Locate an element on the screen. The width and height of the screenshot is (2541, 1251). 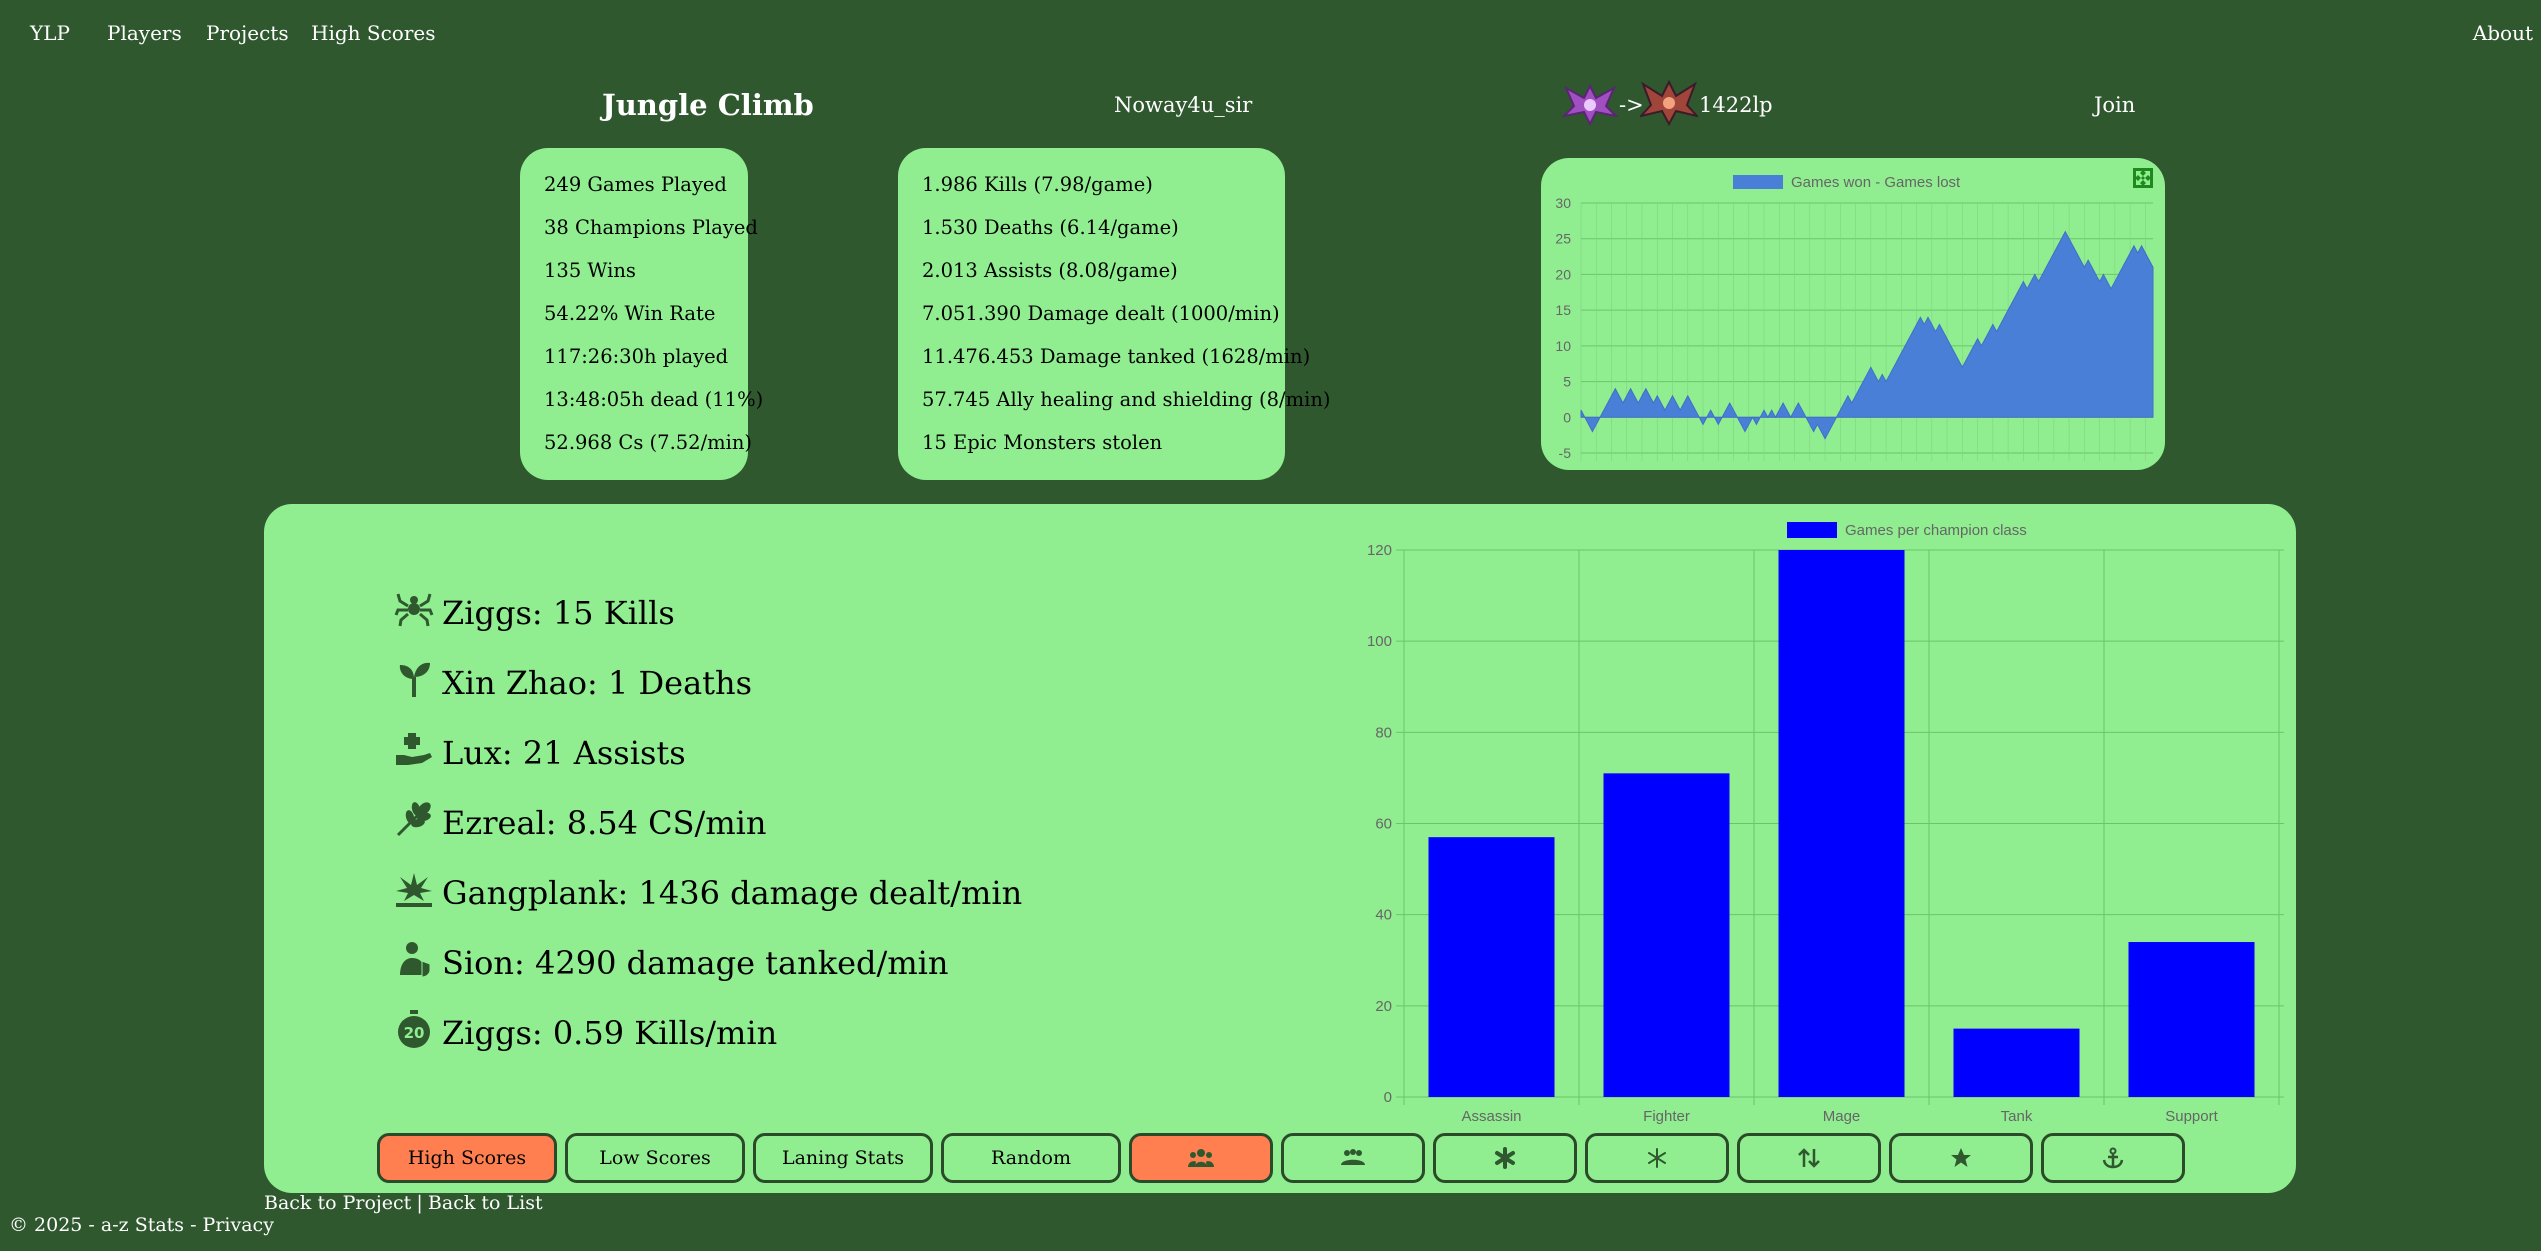
highlight-kills-text: Ziggs: 15 Kills is located at coordinates (558, 613).